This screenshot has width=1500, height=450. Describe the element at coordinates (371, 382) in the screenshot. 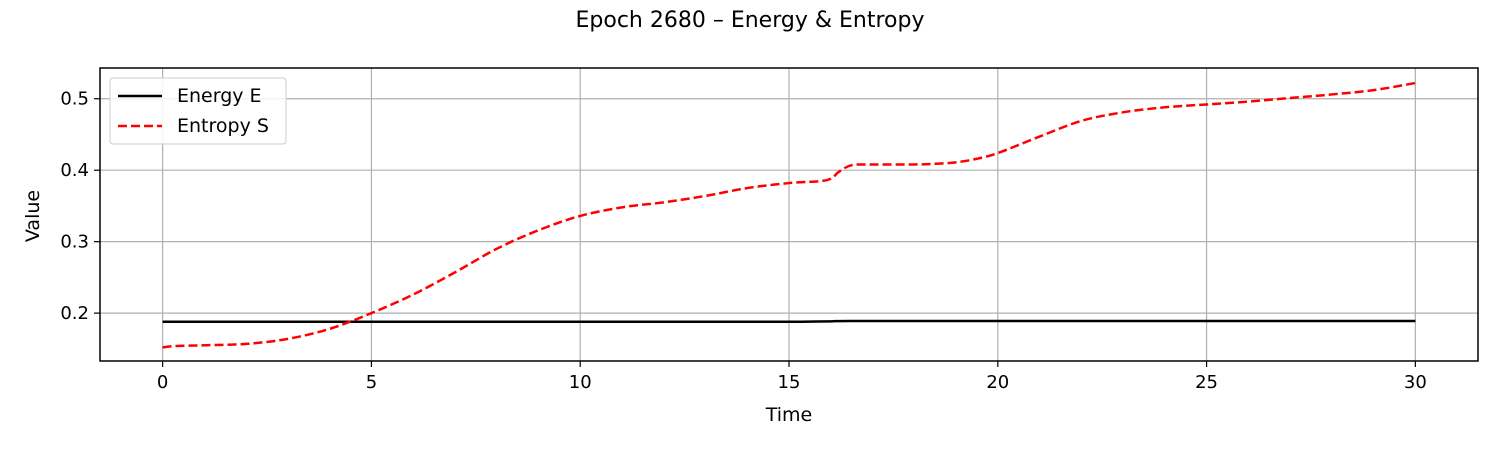

I see `x-tick-label: 5` at that location.